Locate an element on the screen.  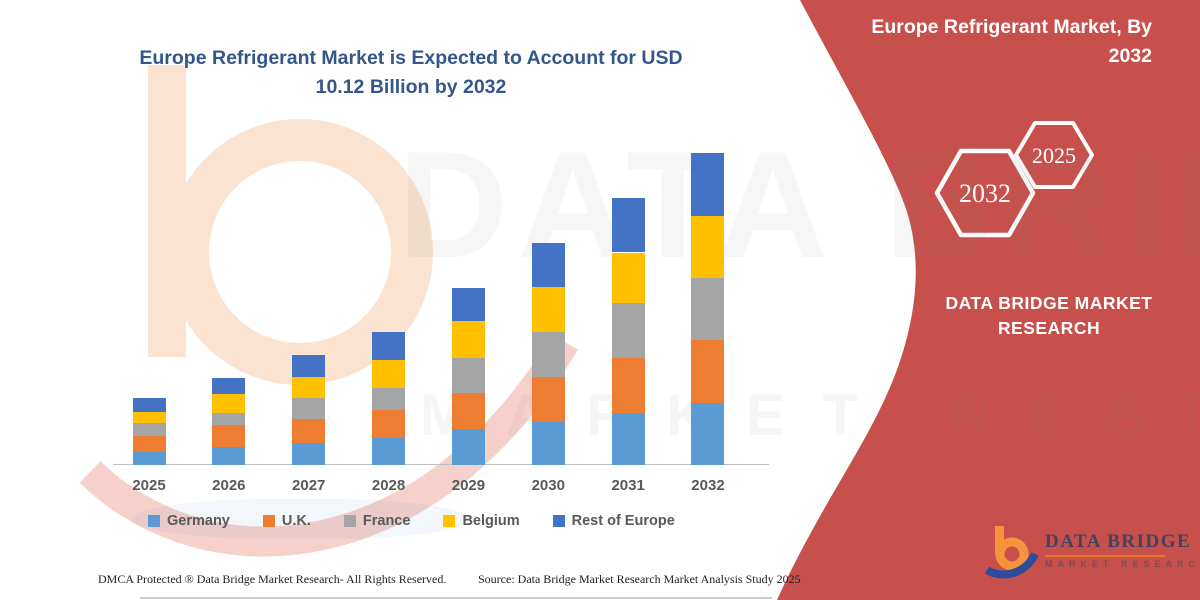
databridge-logo-text: DATA BRIDGE MARKET RESEARCH is located at coordinates (1122, 552).